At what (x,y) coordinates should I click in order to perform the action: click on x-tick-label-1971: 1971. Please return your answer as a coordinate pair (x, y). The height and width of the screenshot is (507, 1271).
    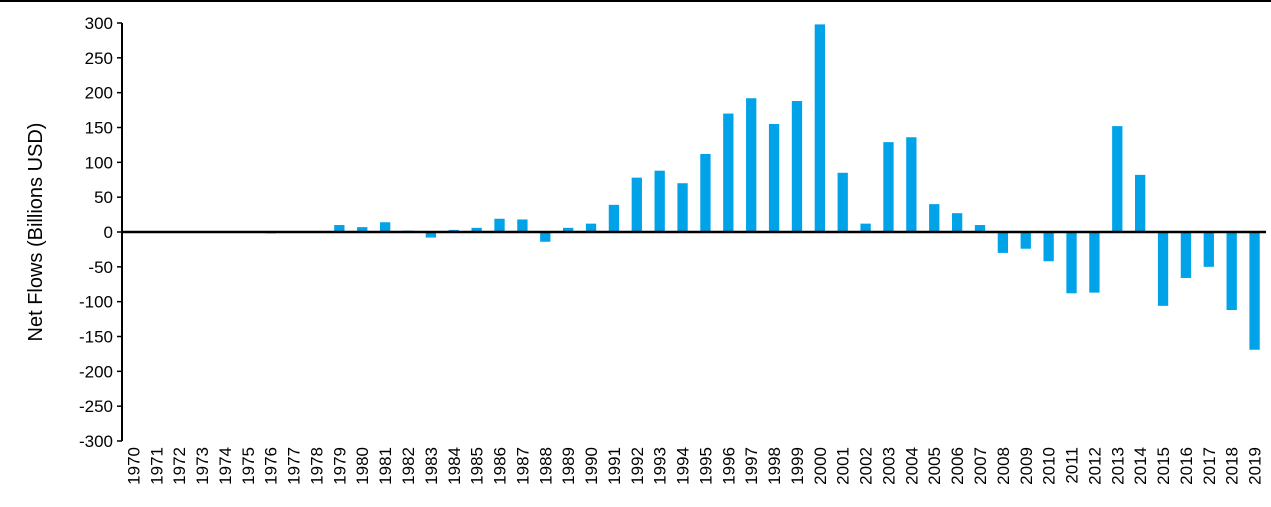
    Looking at the image, I should click on (156, 466).